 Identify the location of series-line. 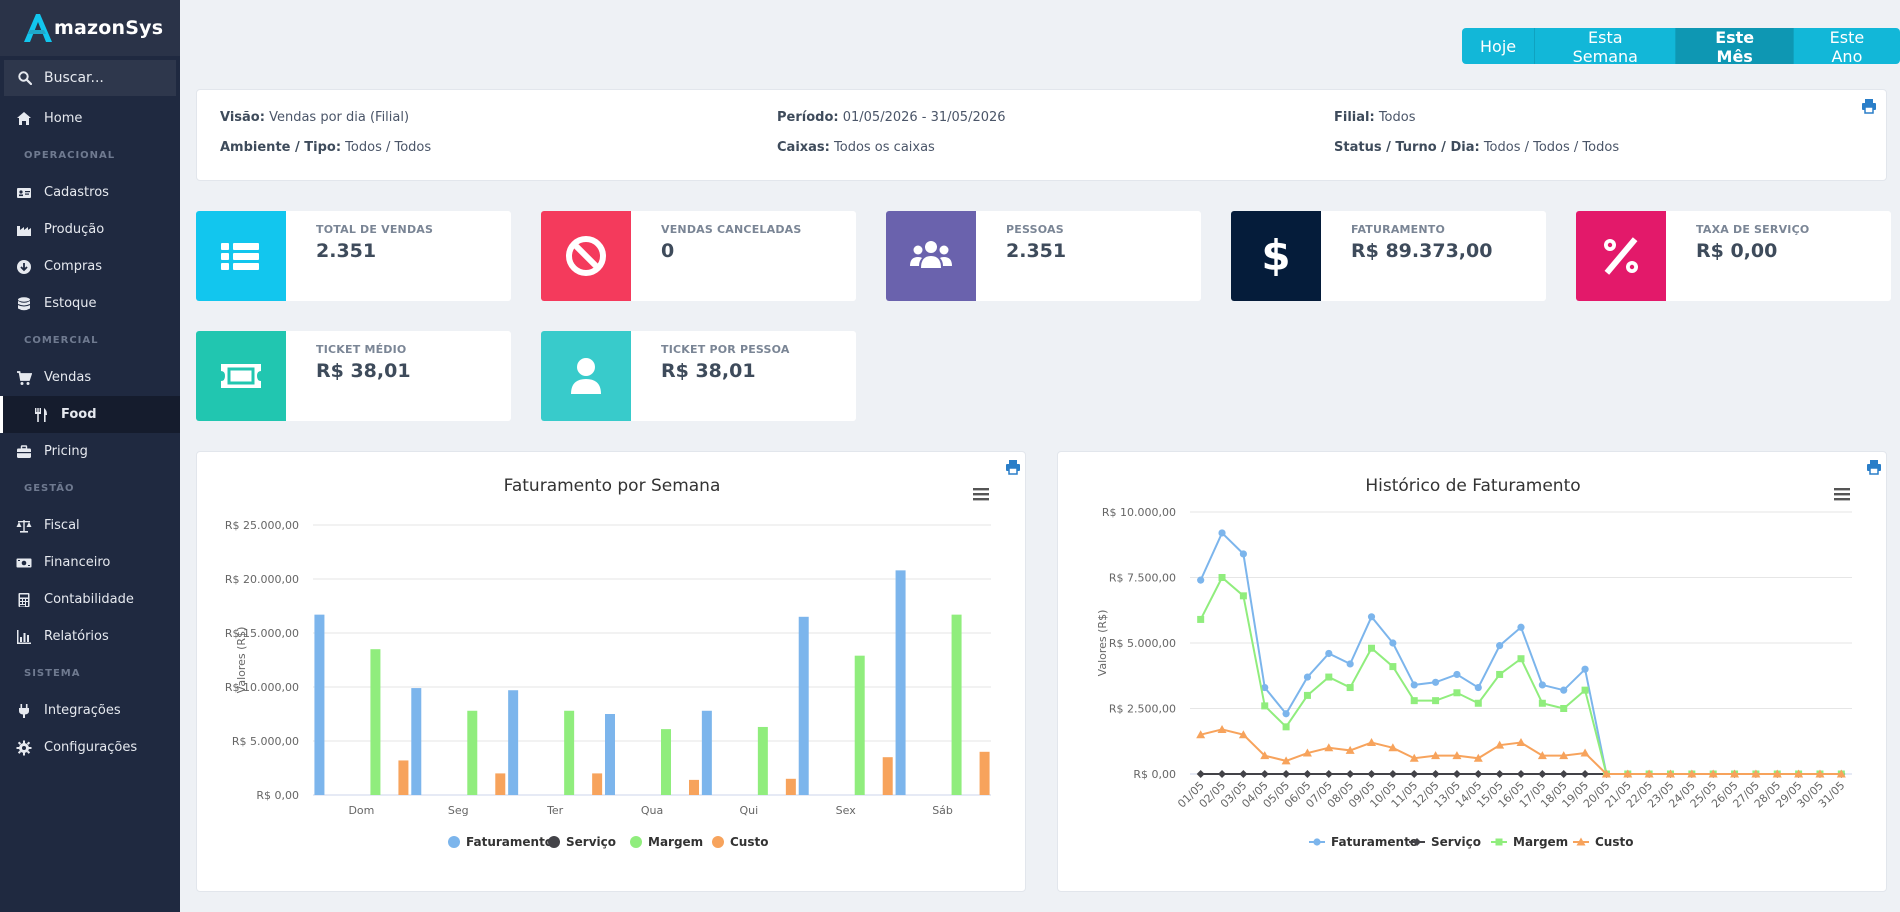
(1520, 653).